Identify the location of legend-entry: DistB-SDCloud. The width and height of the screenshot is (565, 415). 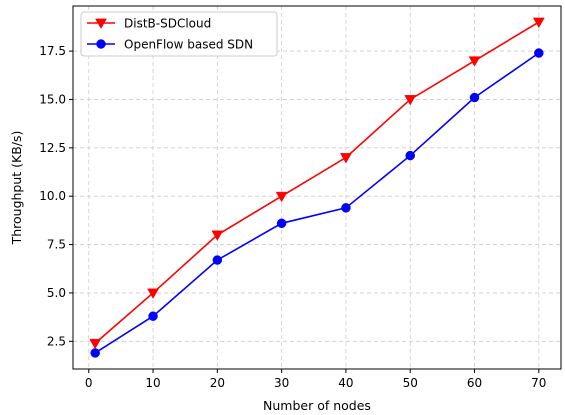
(149, 24).